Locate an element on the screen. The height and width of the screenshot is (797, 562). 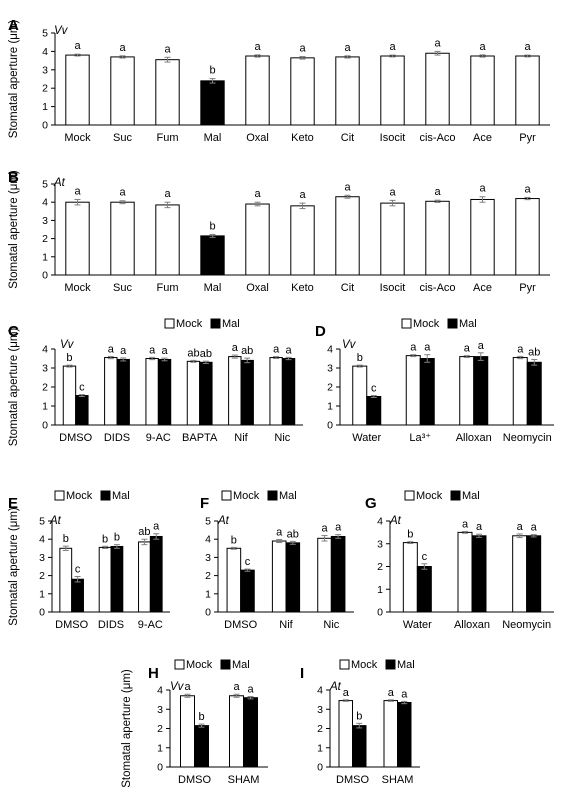
panel-label: H is located at coordinates (153, 673).